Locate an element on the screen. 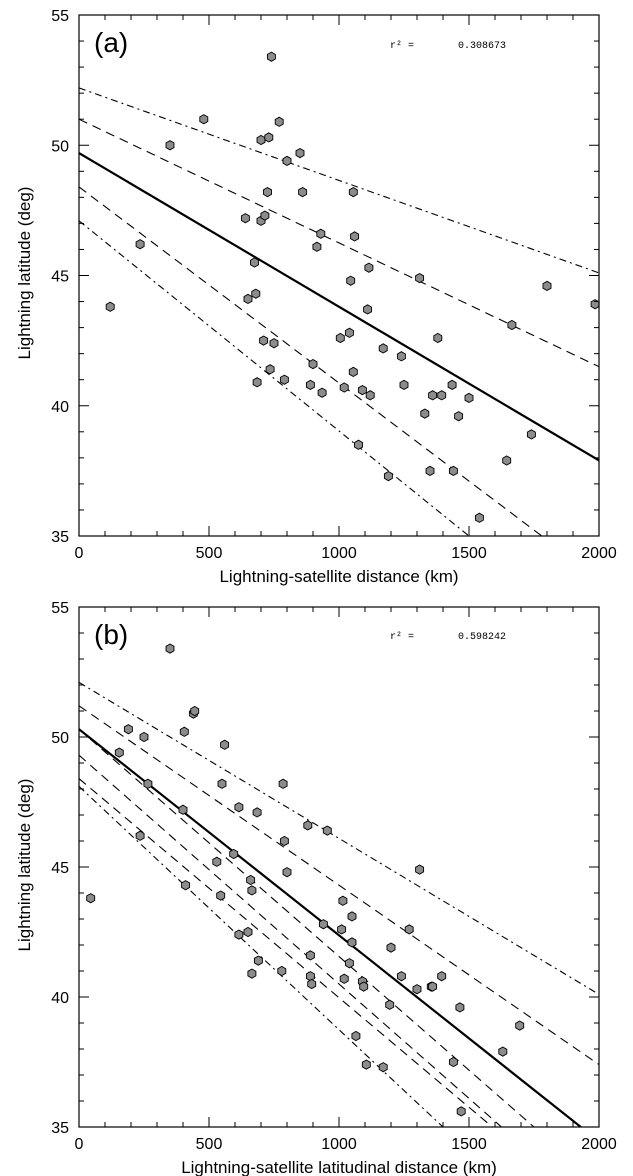  x-tick-label-b: 2000 is located at coordinates (599, 1144).